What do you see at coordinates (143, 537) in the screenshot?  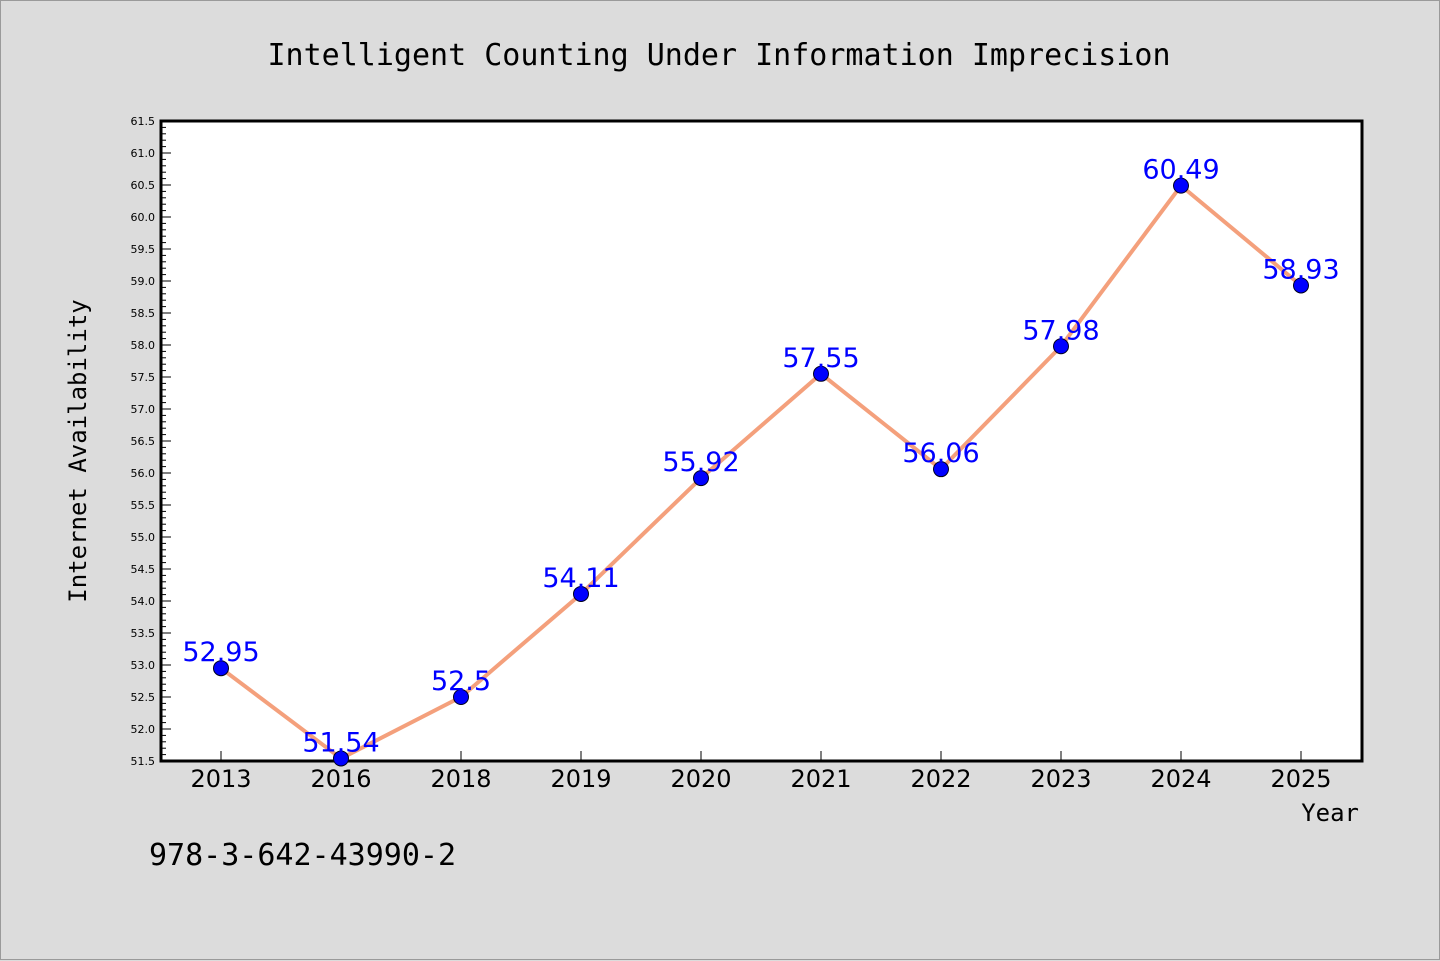 I see `y-tick-label: 55.0` at bounding box center [143, 537].